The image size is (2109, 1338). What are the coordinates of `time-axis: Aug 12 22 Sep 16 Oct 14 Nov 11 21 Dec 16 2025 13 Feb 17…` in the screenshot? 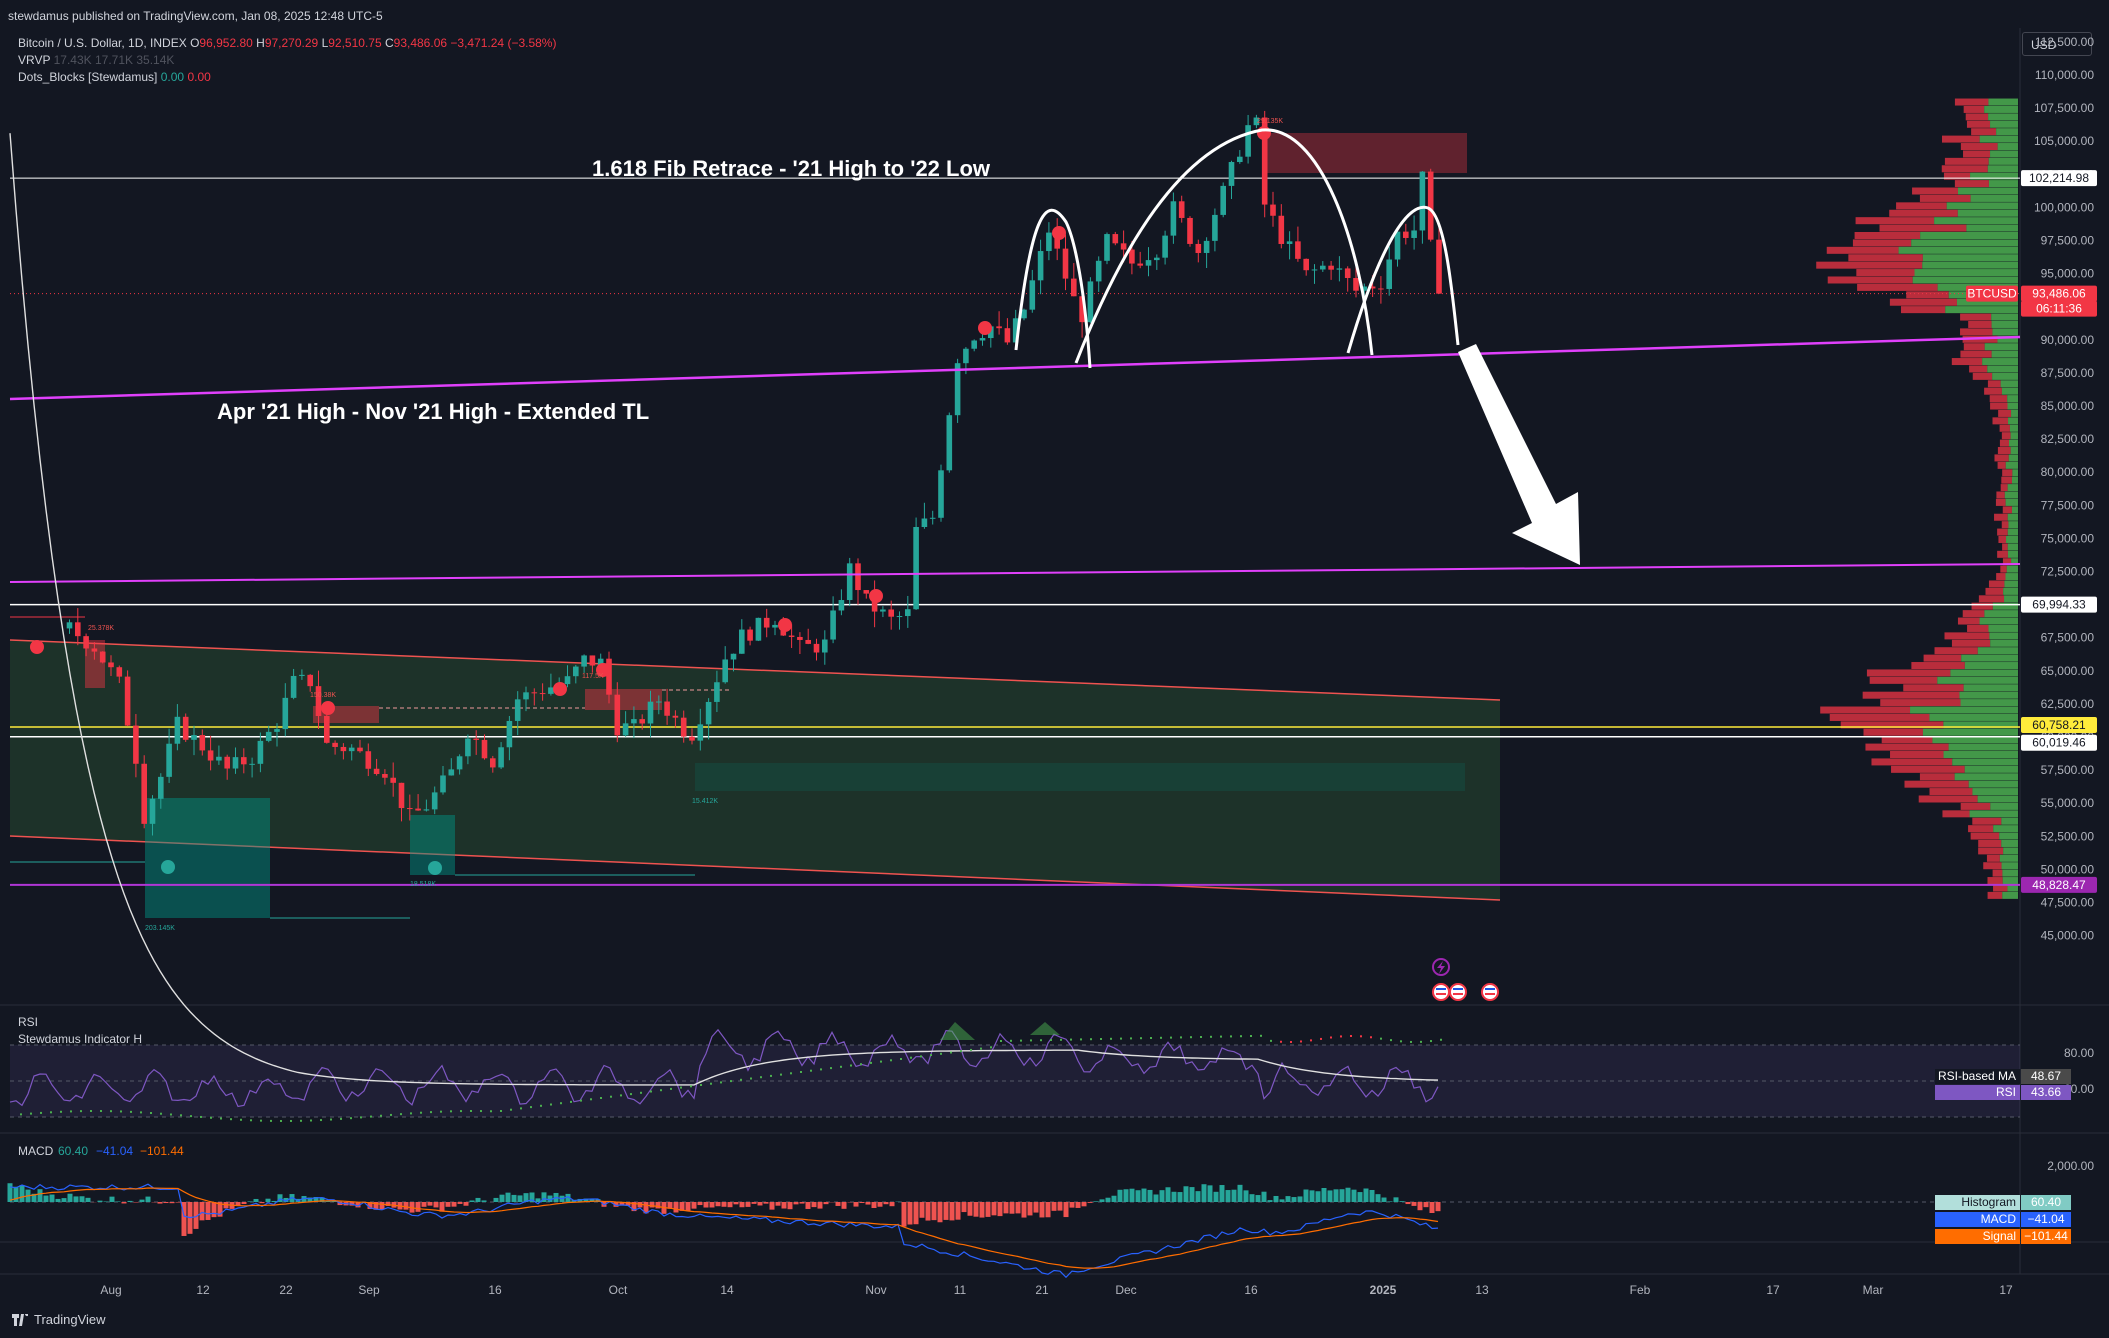 It's located at (1056, 1290).